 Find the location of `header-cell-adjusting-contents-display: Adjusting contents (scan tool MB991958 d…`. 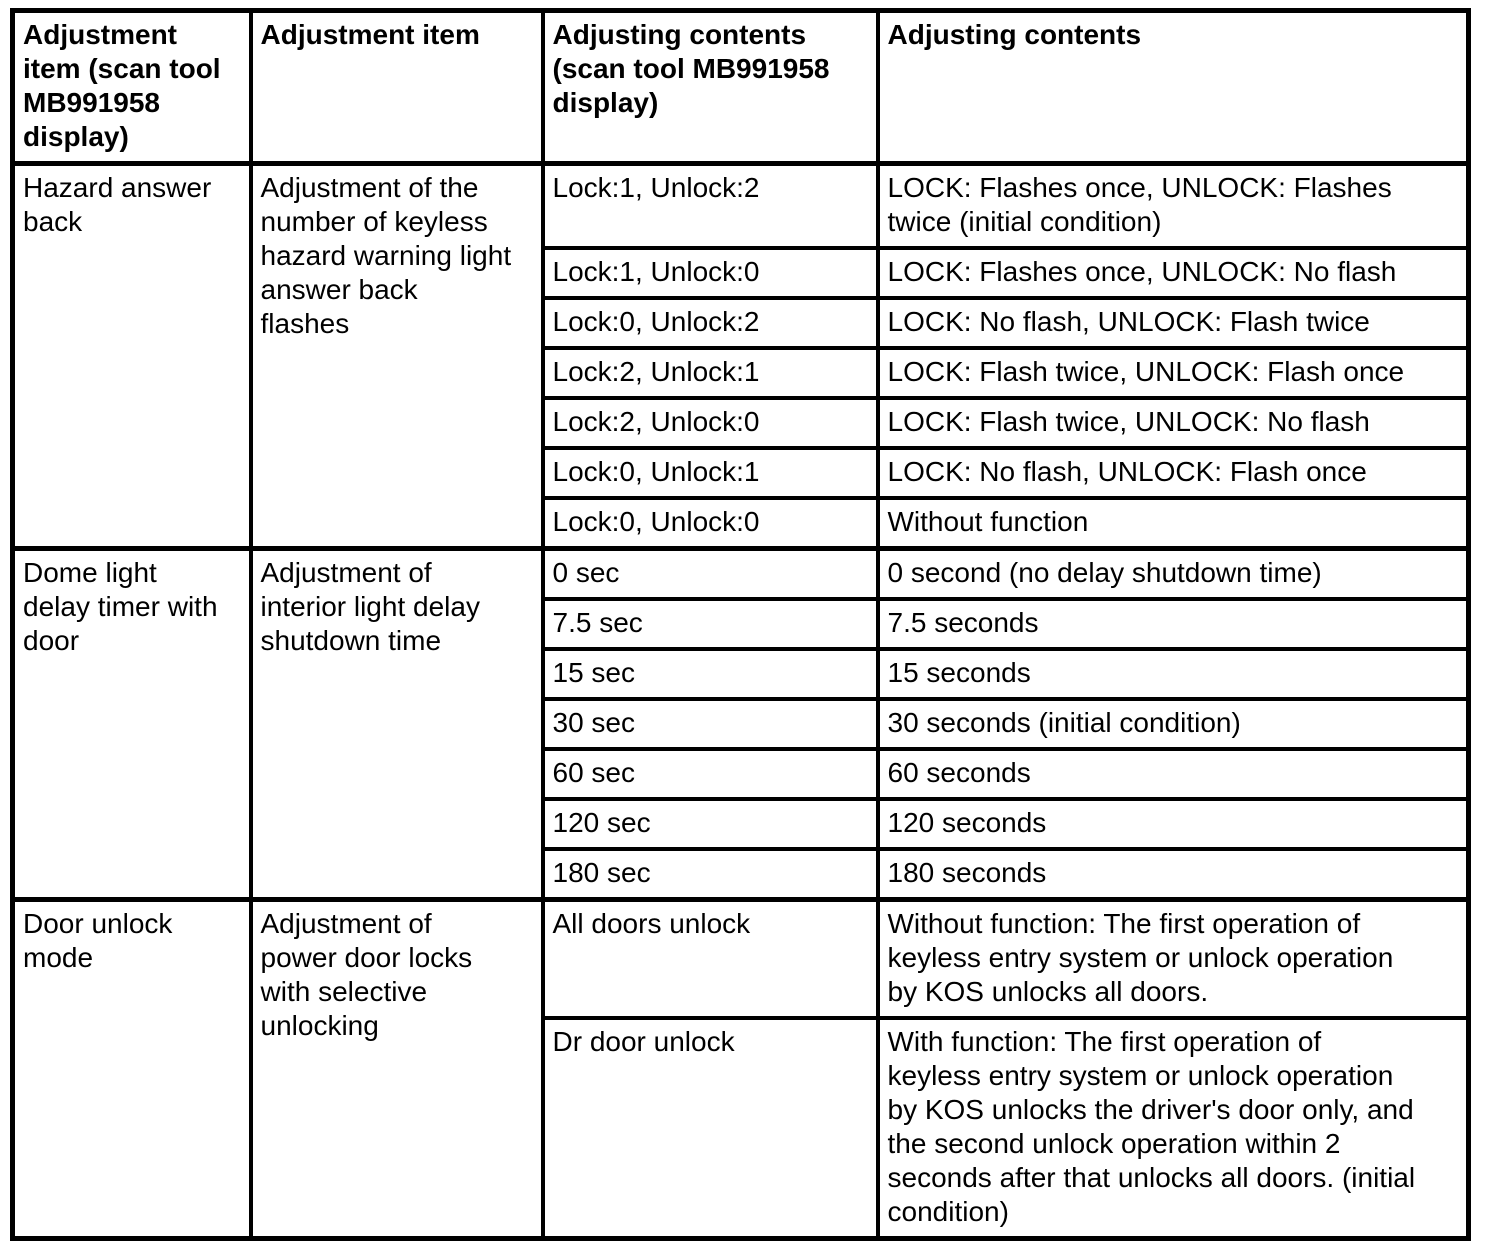

header-cell-adjusting-contents-display: Adjusting contents (scan tool MB991958 d… is located at coordinates (710, 87).